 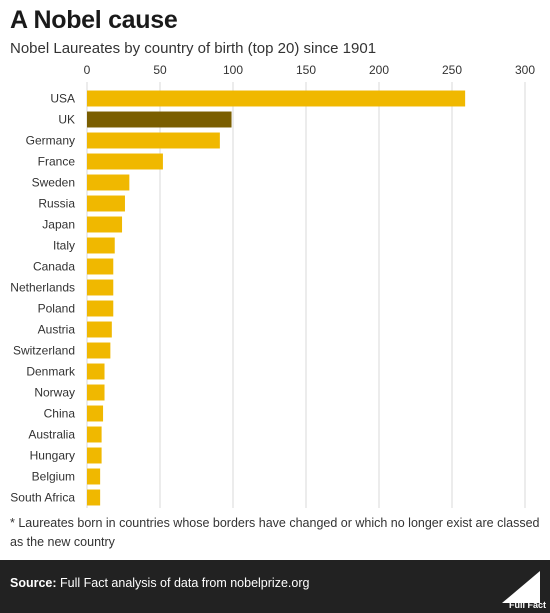 I want to click on category-label: China, so click(x=60, y=414).